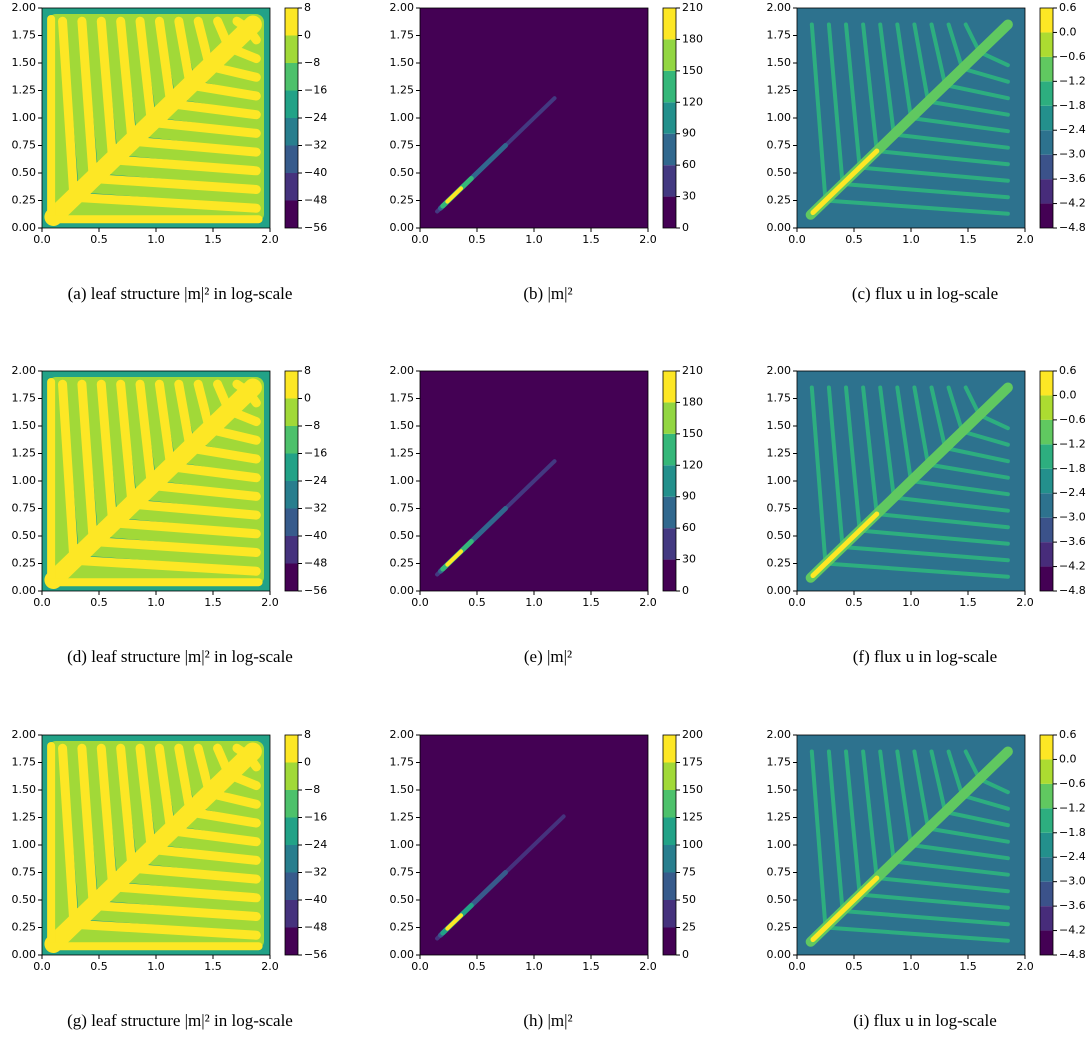 The height and width of the screenshot is (1038, 1091). Describe the element at coordinates (547, 1020) in the screenshot. I see `caption: (h) |m|²` at that location.